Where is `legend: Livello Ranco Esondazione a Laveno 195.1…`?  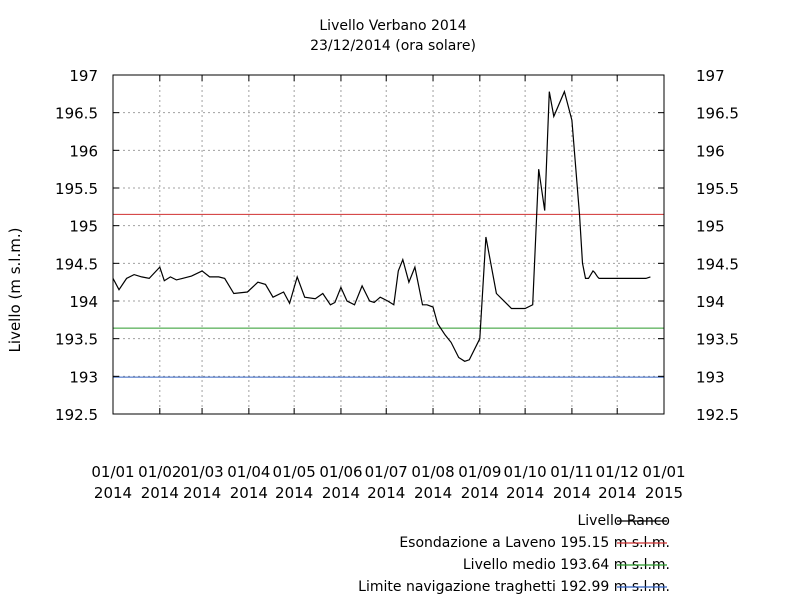 legend: Livello Ranco Esondazione a Laveno 195.1… is located at coordinates (370, 554).